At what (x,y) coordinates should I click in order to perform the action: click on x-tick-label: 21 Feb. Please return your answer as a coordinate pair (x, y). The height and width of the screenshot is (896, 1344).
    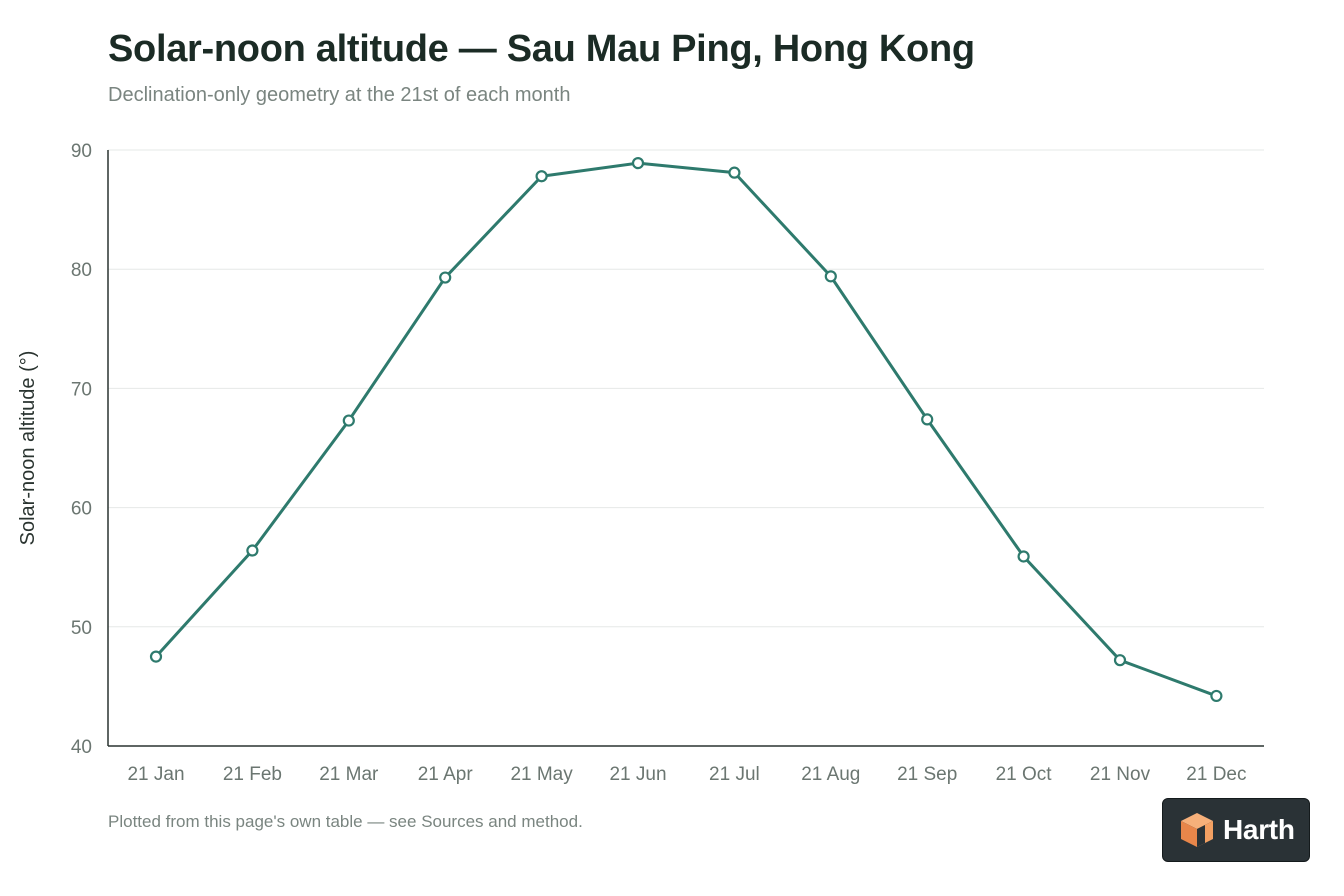
    Looking at the image, I should click on (252, 774).